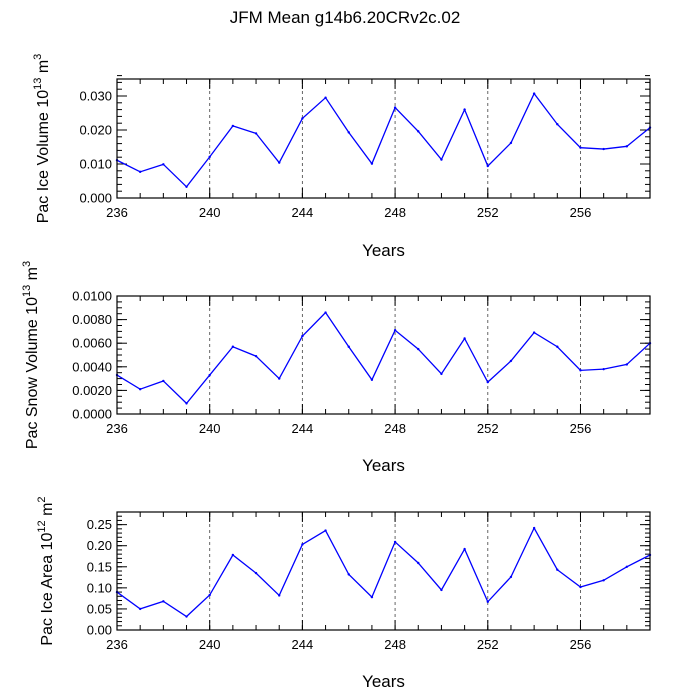  I want to click on y-tick-label: 0.25, so click(99, 524).